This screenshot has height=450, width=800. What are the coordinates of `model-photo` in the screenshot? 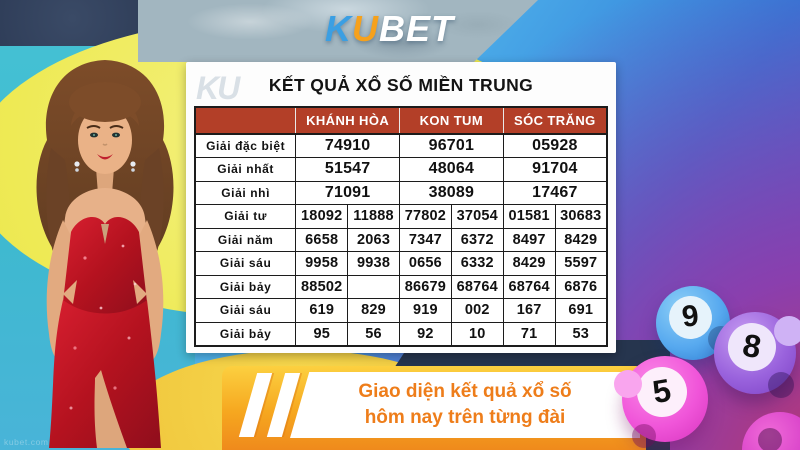 It's located at (105, 254).